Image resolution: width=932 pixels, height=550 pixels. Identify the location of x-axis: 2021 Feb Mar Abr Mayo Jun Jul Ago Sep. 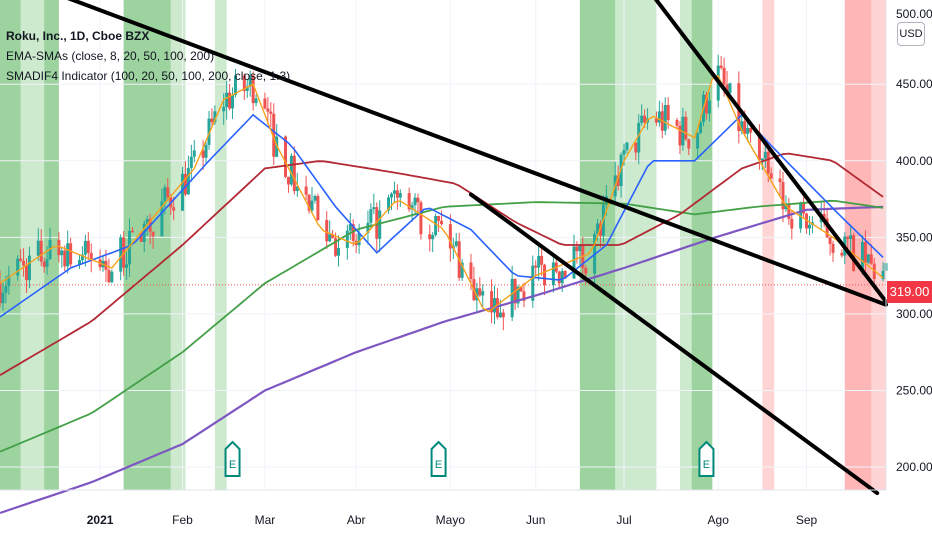
(452, 520).